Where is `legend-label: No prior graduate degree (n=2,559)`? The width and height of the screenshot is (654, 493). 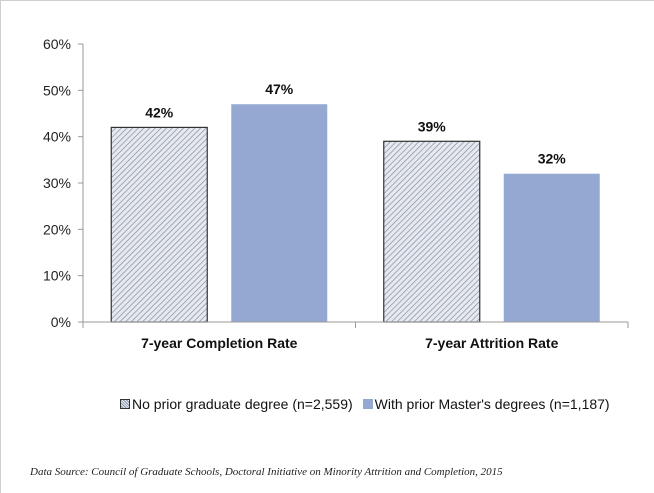
legend-label: No prior graduate degree (n=2,559) is located at coordinates (242, 404).